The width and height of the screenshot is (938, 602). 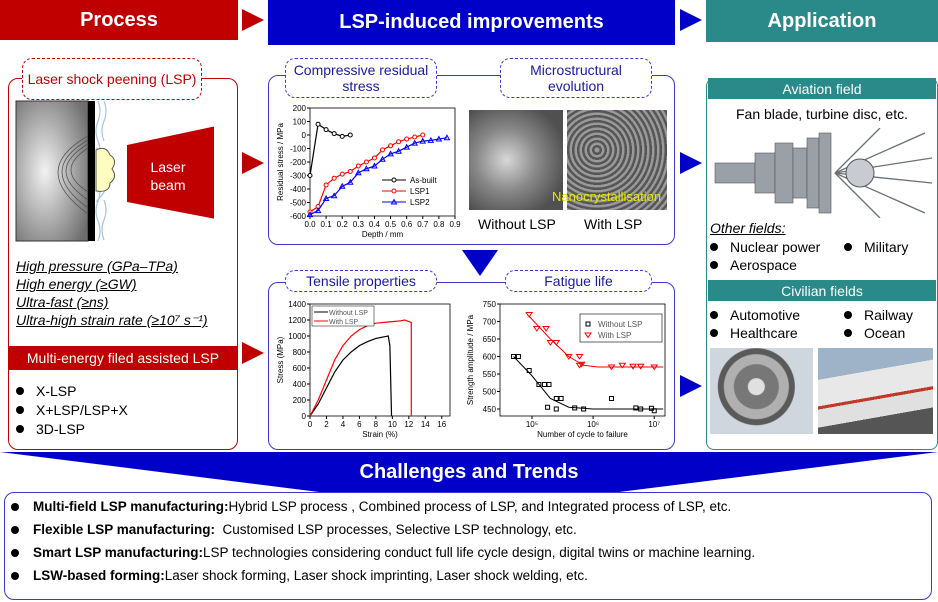 I want to click on civilian-item: Ocean, so click(x=874, y=332).